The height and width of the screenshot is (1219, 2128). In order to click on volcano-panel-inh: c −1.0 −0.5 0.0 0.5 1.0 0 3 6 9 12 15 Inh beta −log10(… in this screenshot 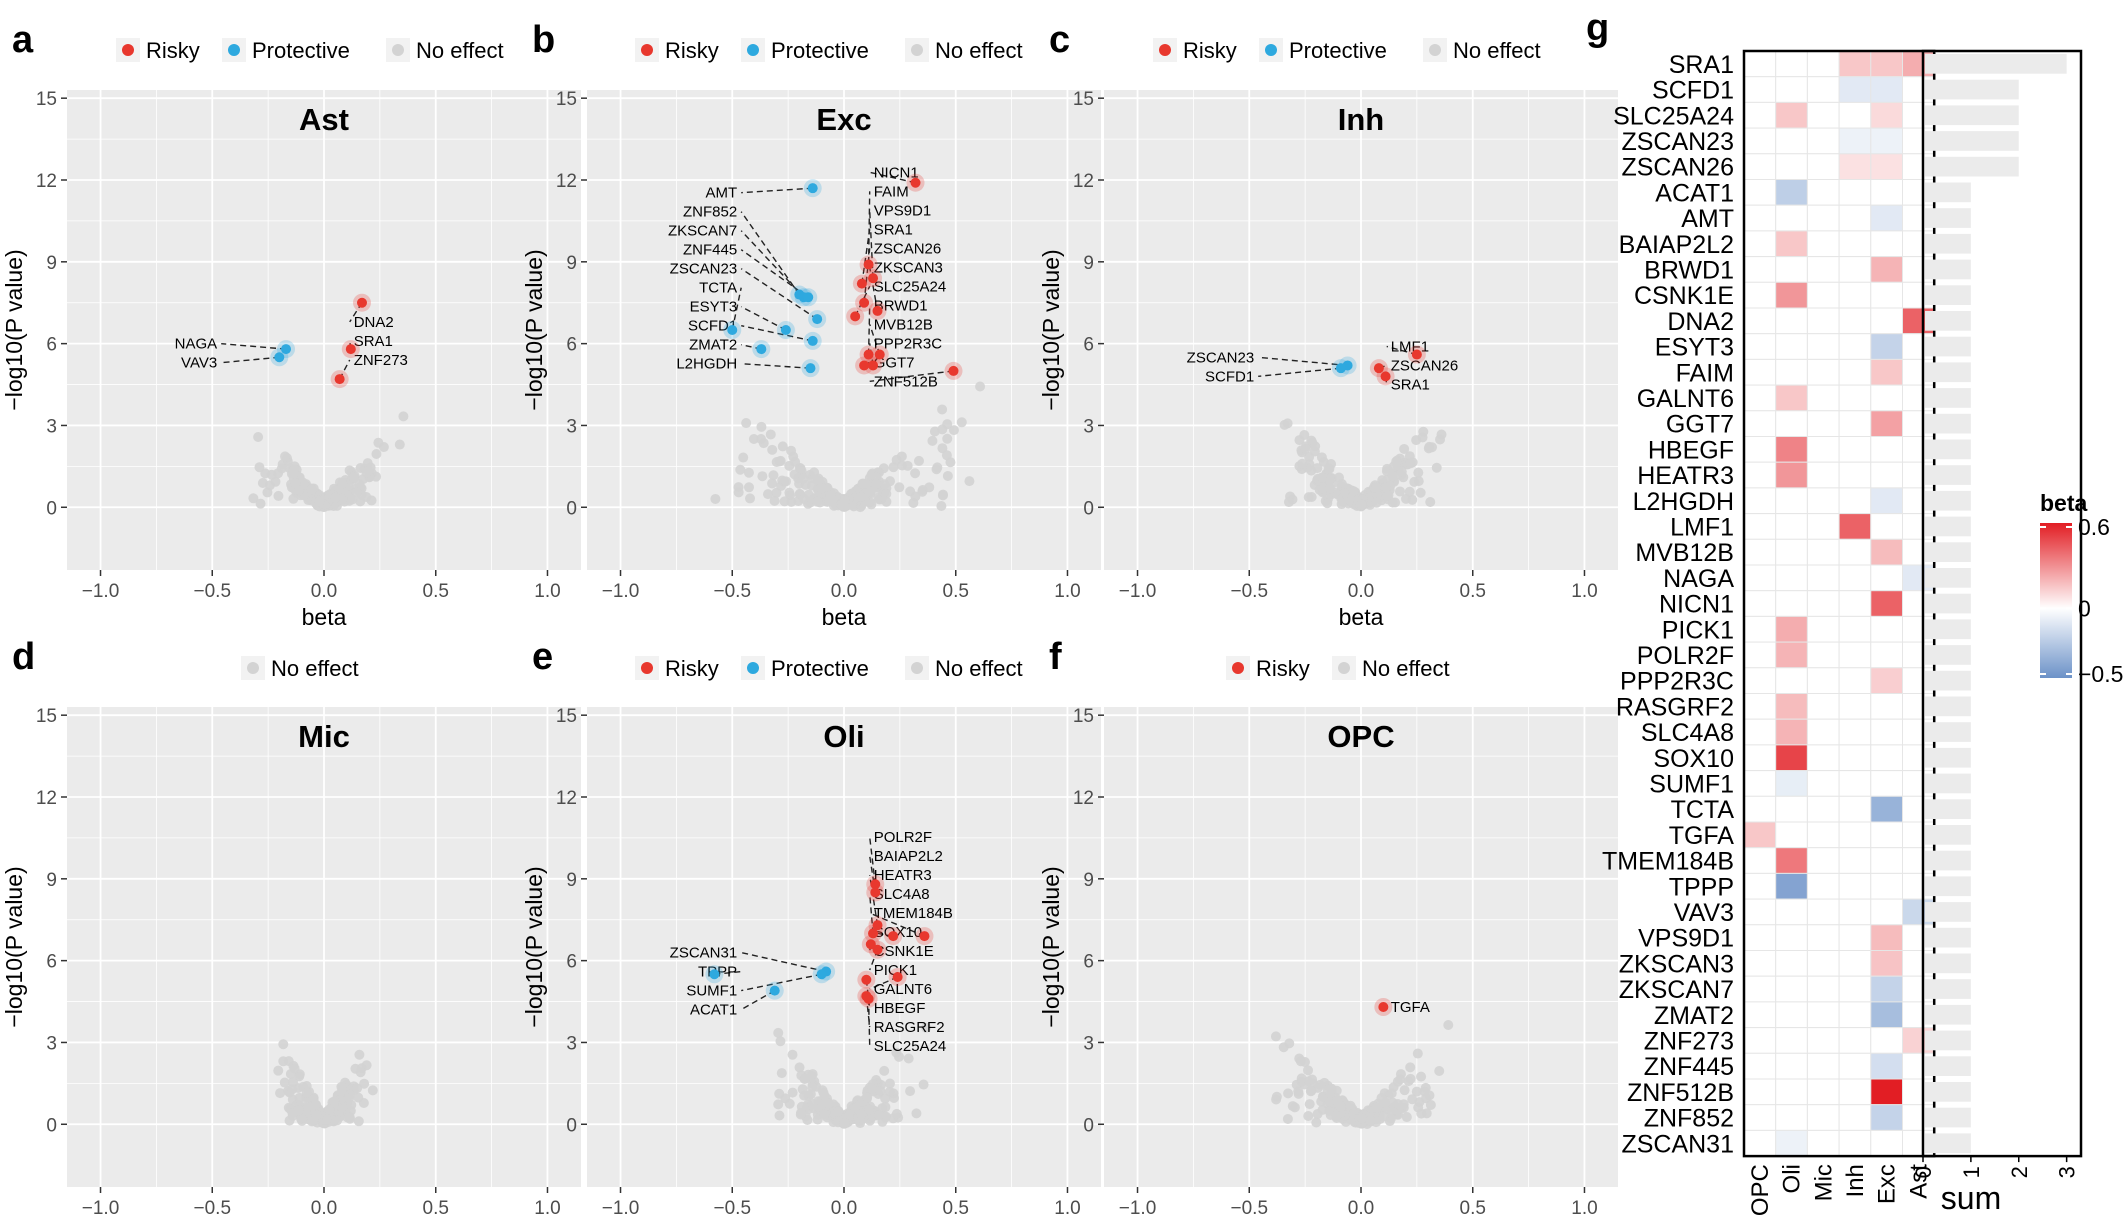, I will do `click(1328, 324)`.